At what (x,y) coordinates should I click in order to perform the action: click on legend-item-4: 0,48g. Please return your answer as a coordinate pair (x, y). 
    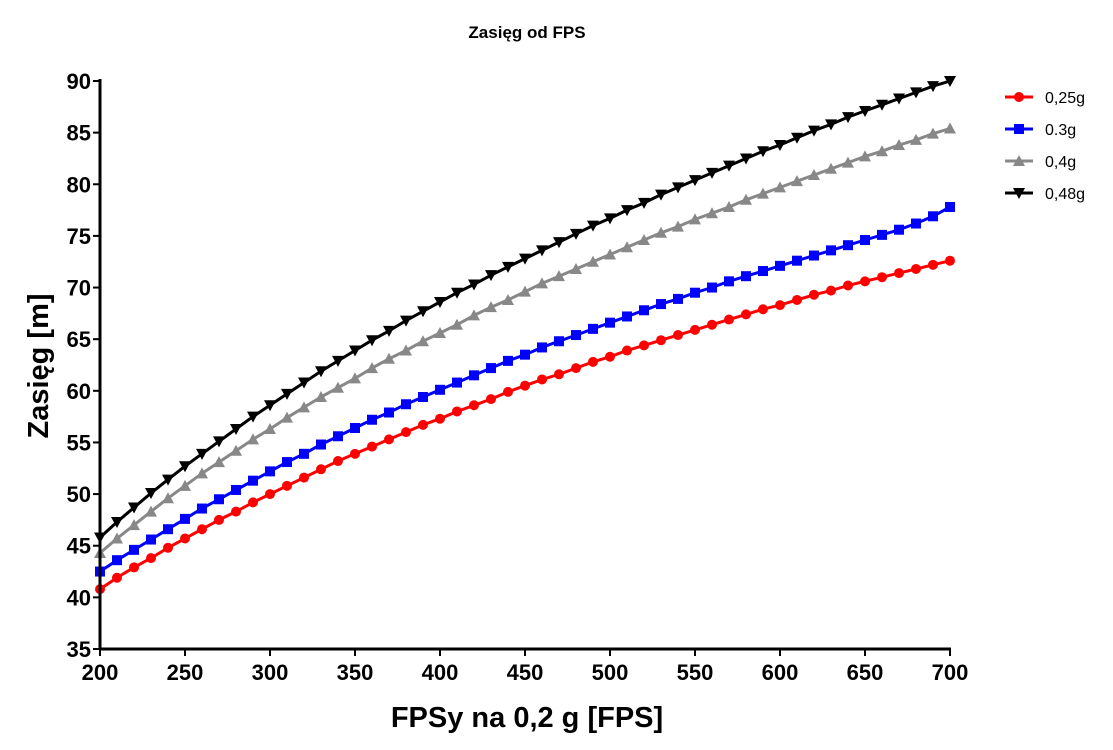
    Looking at the image, I should click on (1045, 194).